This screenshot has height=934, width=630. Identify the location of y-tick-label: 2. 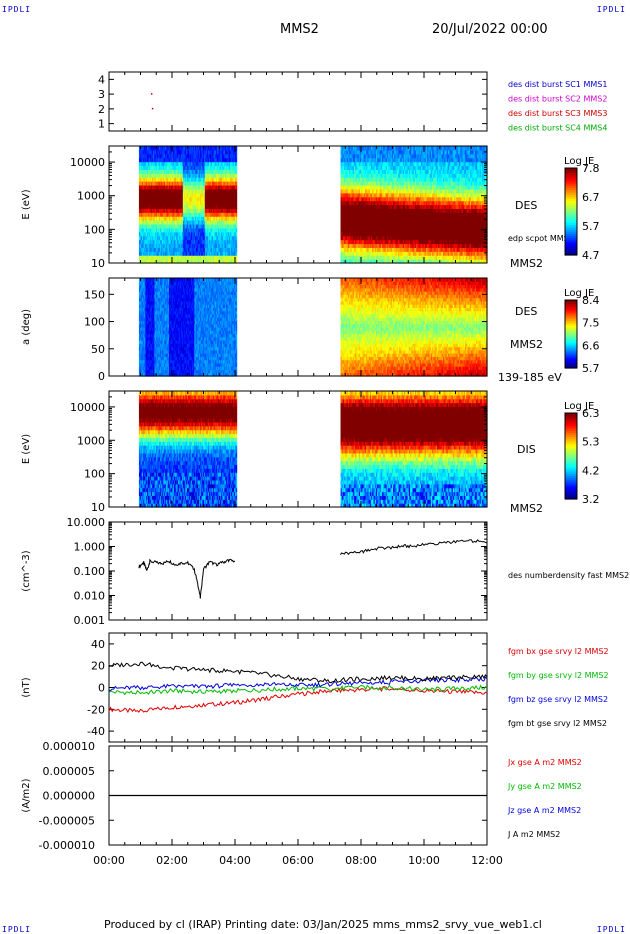
(101, 109).